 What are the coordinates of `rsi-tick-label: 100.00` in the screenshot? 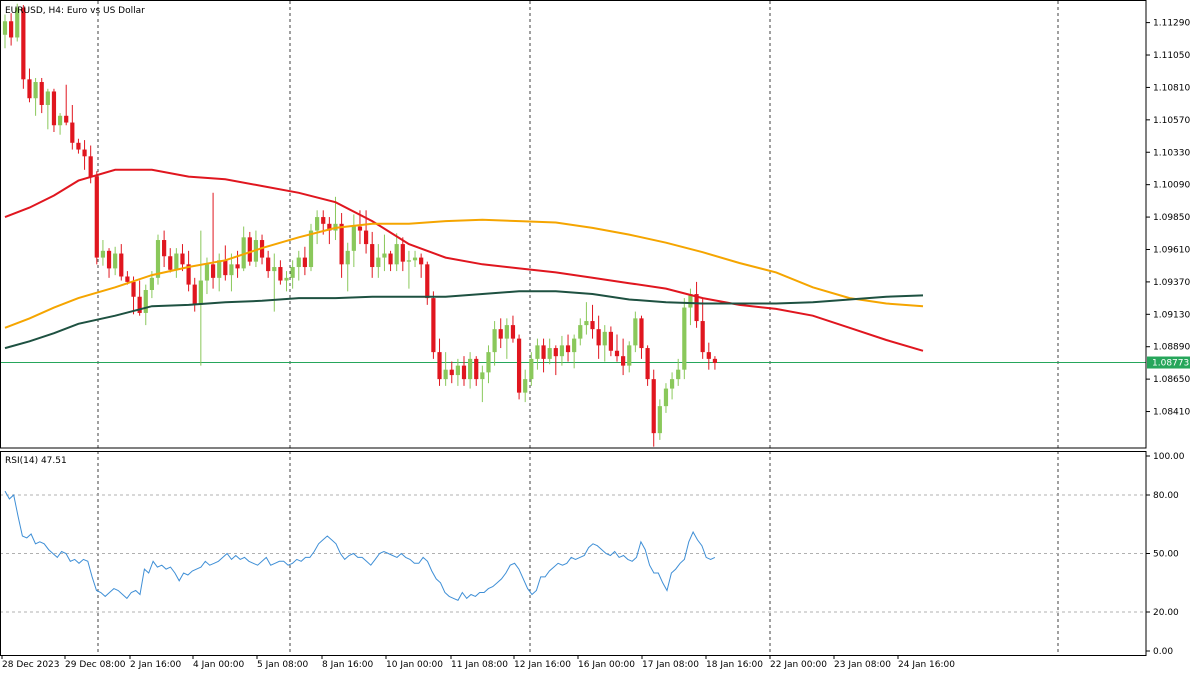 It's located at (1169, 457).